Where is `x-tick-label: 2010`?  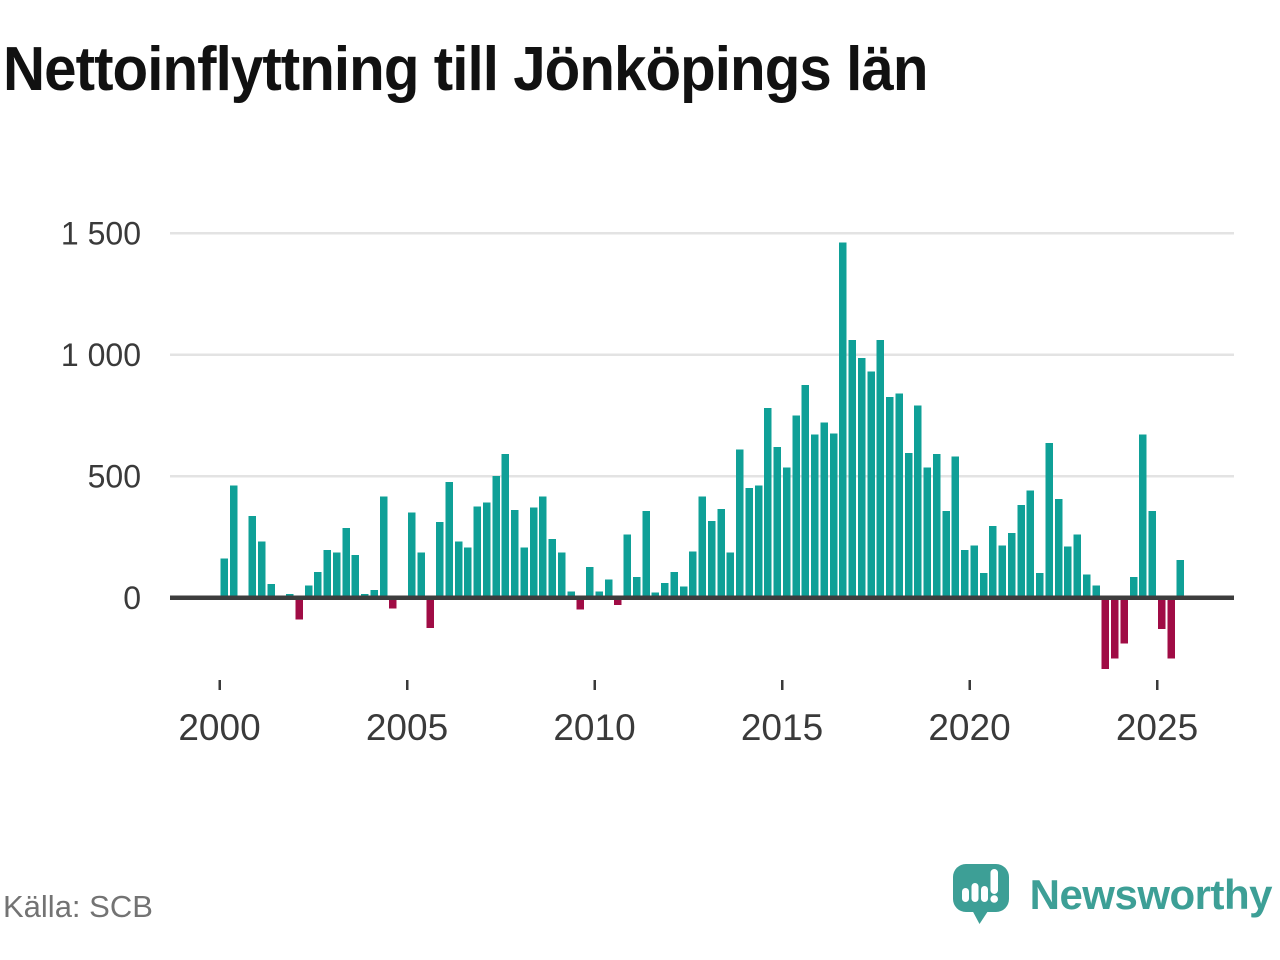 x-tick-label: 2010 is located at coordinates (594, 727).